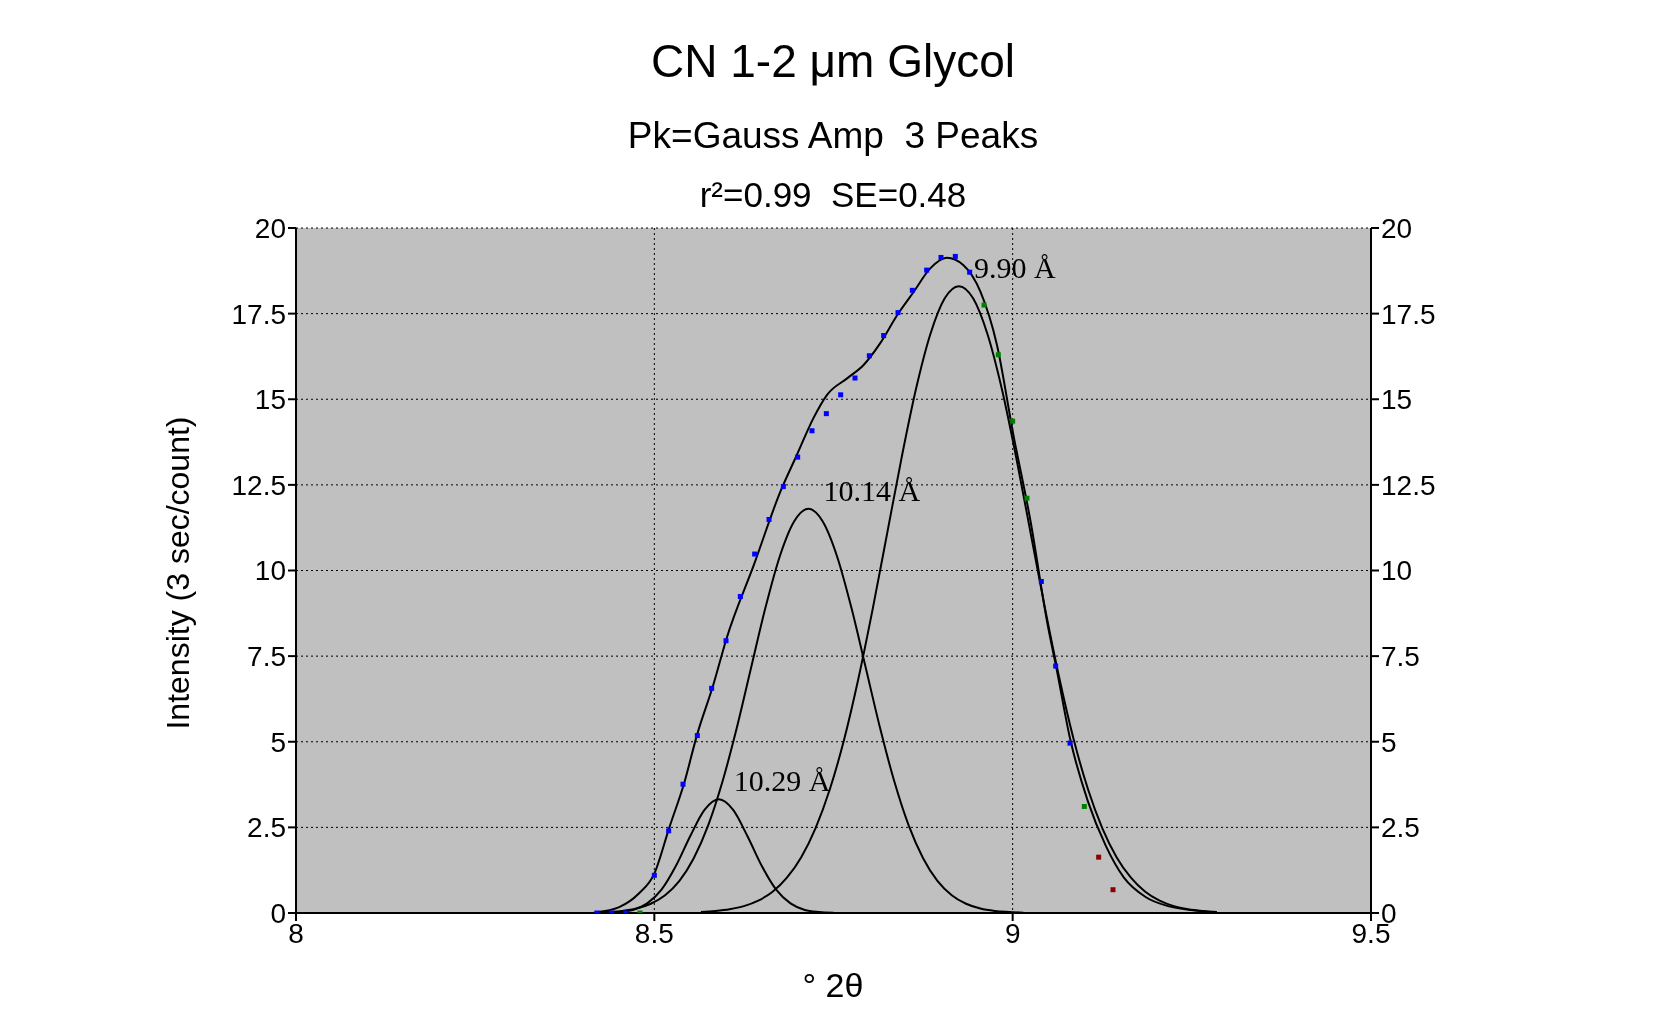 The height and width of the screenshot is (1025, 1656). What do you see at coordinates (872, 490) in the screenshot?
I see `annotation: 10.14 Å` at bounding box center [872, 490].